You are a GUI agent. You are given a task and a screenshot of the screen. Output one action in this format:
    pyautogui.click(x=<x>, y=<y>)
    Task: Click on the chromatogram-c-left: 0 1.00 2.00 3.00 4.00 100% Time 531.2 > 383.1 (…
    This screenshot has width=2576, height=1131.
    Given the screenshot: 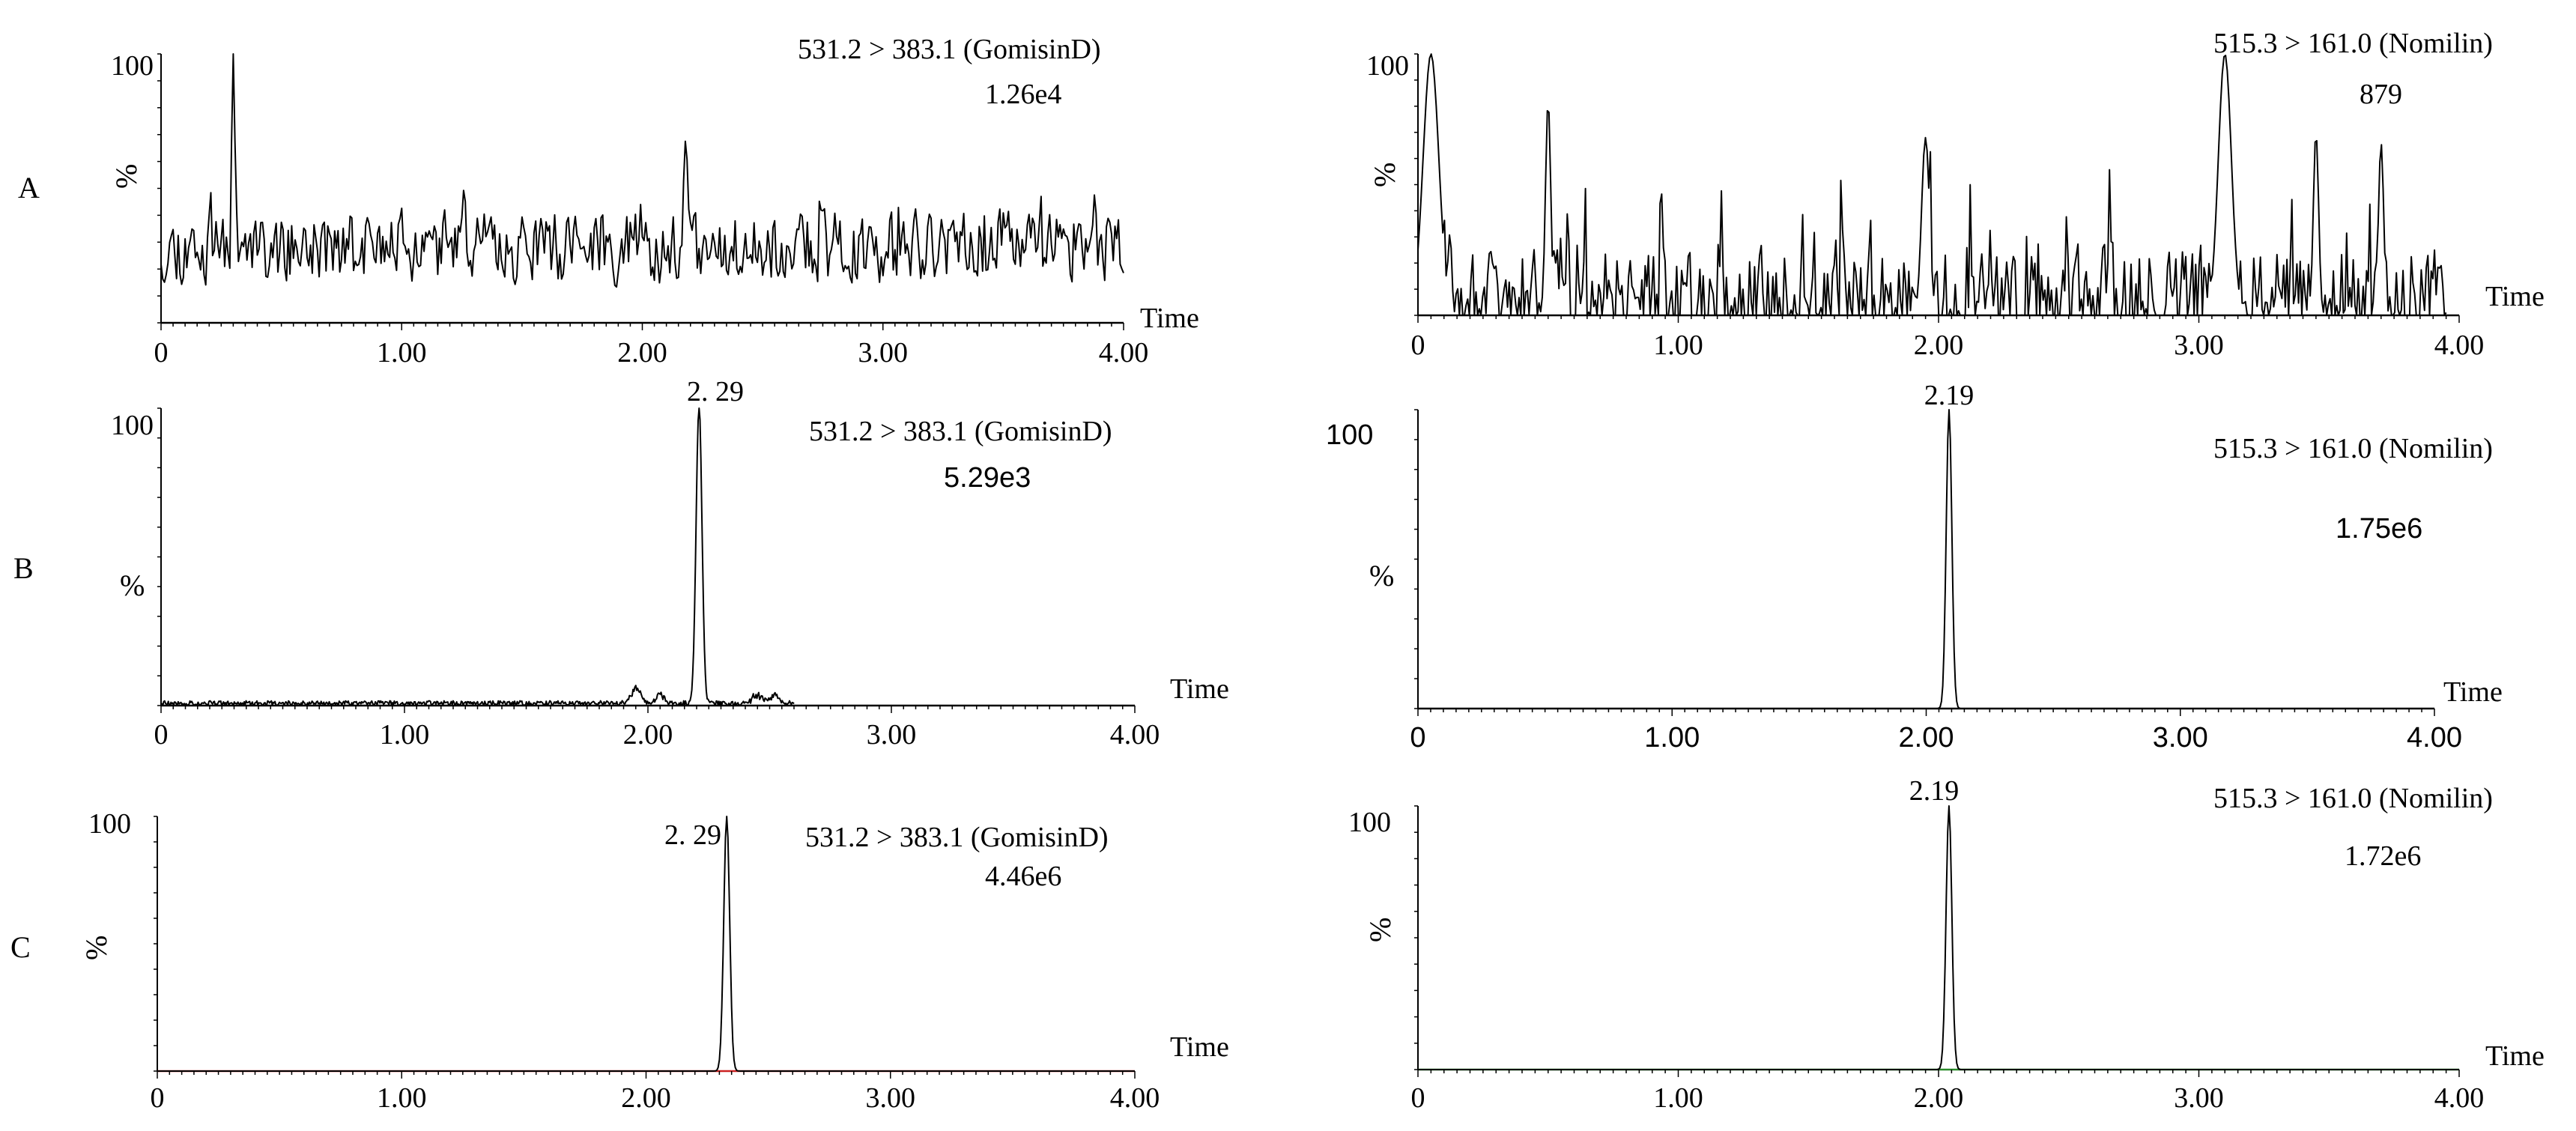 What is the action you would take?
    pyautogui.click(x=654, y=961)
    